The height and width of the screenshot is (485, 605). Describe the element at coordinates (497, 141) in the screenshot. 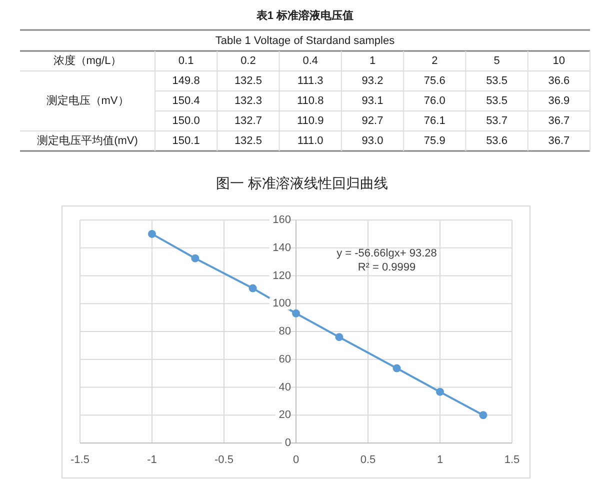

I see `data-label: 53.6` at that location.